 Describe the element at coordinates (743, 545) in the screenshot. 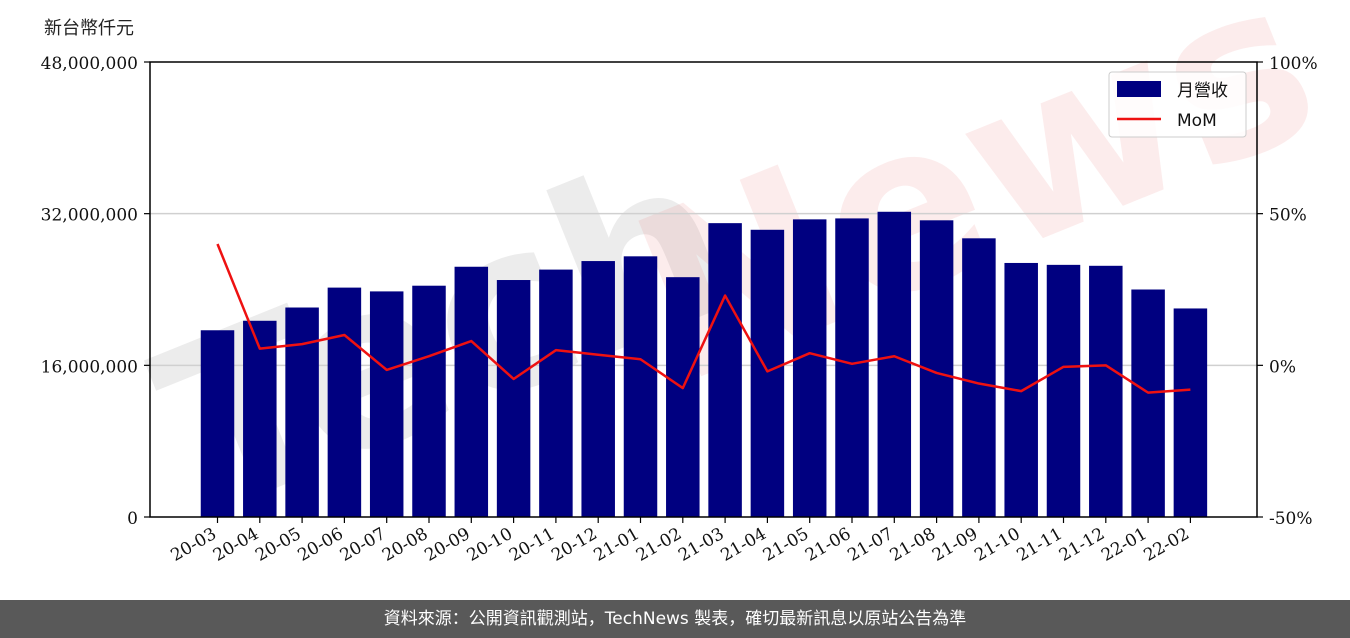

I see `x-tick-label: 21-04` at that location.